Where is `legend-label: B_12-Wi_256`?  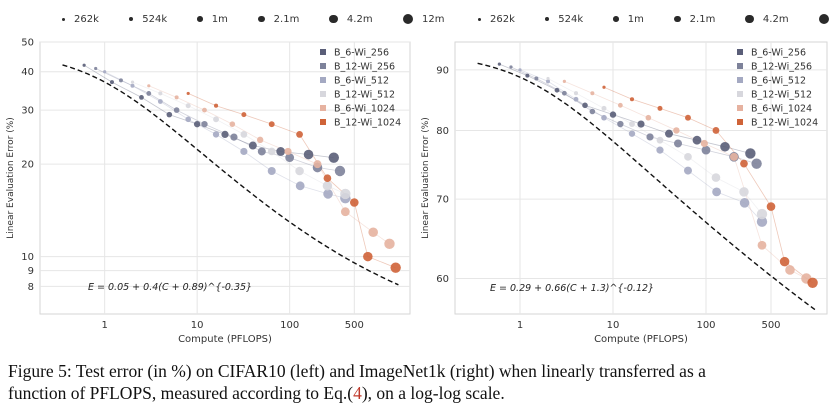
legend-label: B_12-Wi_256 is located at coordinates (781, 67).